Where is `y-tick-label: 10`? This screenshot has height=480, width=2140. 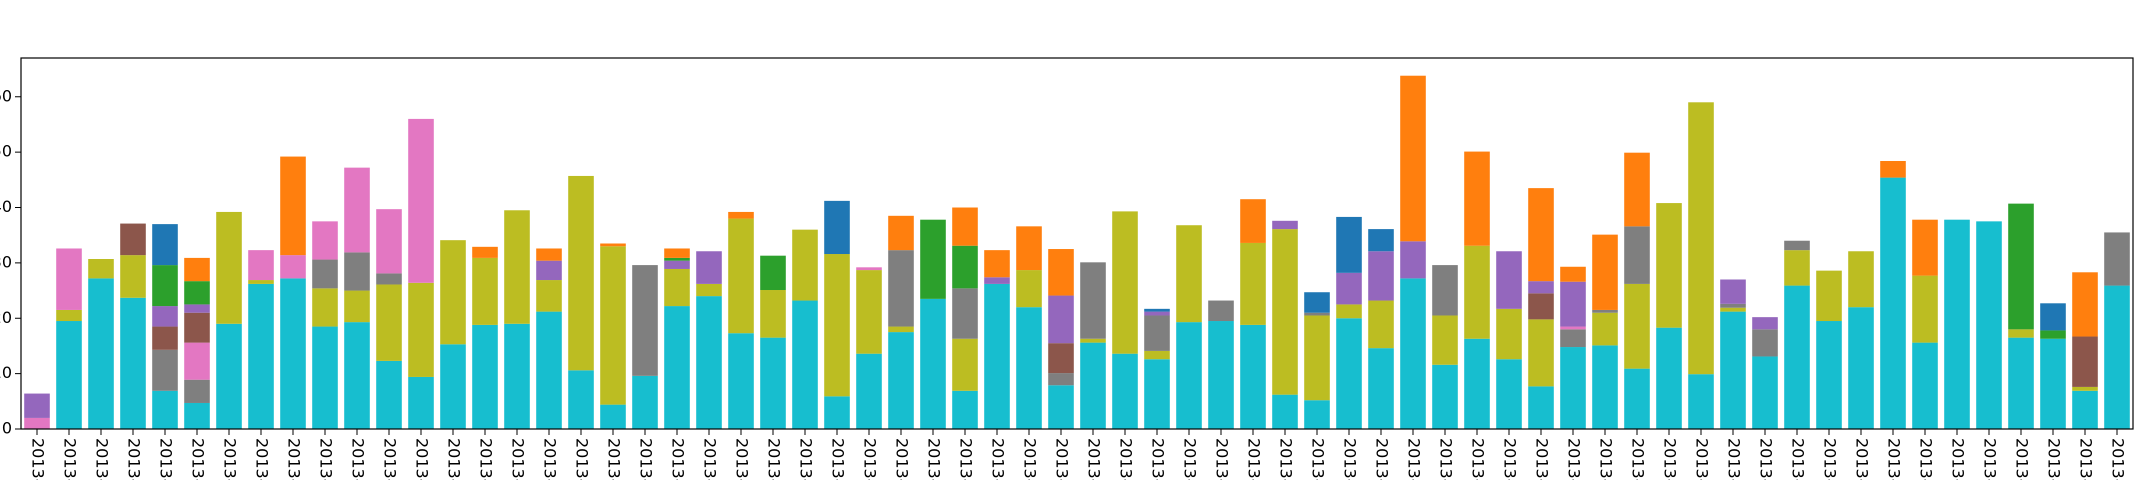
y-tick-label: 10 is located at coordinates (6, 372).